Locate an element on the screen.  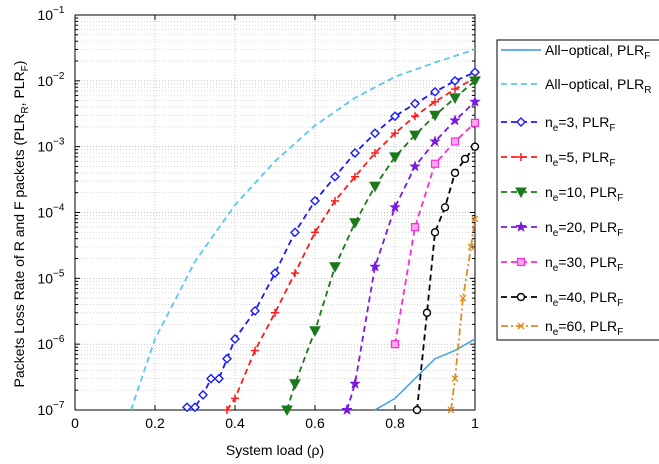
legend-item: ne=3, PLRF is located at coordinates (558, 124).